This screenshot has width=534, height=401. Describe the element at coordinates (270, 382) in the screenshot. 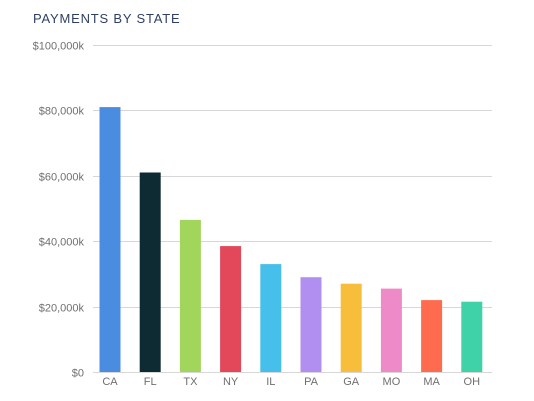

I see `x-tick-label-il: IL` at that location.